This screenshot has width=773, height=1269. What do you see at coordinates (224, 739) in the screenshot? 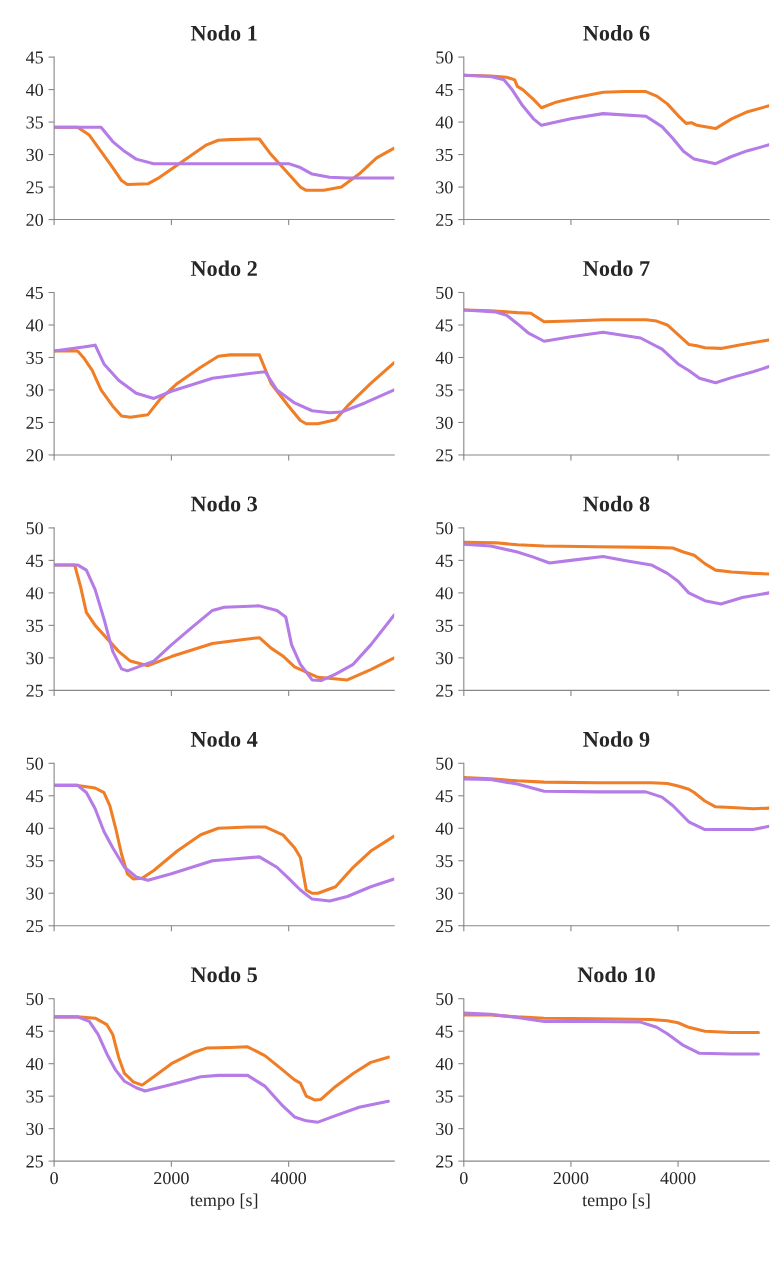
I see `chart-title: Nodo 4` at bounding box center [224, 739].